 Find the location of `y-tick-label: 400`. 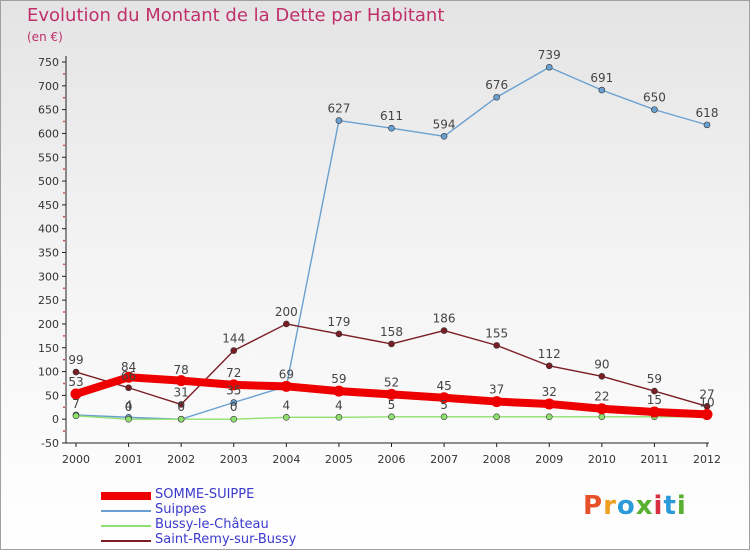

y-tick-label: 400 is located at coordinates (48, 229).